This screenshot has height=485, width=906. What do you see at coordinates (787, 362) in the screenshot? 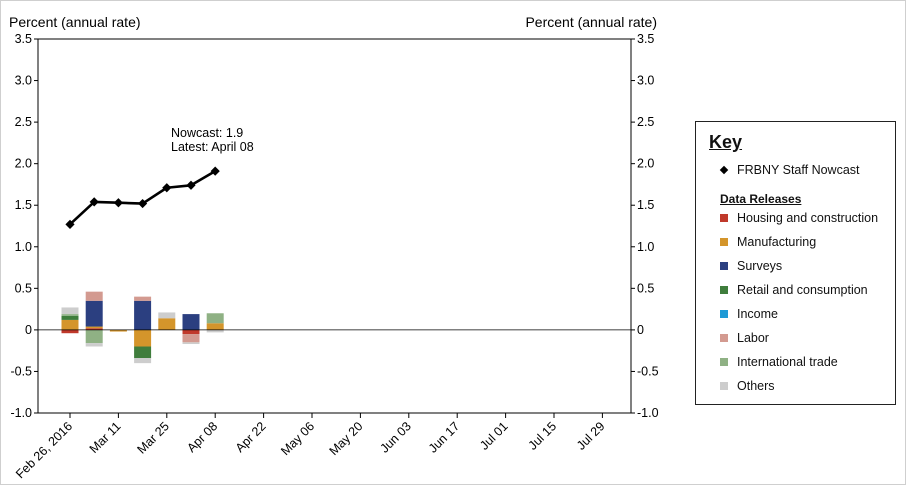
I see `key-item-label: International trade` at bounding box center [787, 362].